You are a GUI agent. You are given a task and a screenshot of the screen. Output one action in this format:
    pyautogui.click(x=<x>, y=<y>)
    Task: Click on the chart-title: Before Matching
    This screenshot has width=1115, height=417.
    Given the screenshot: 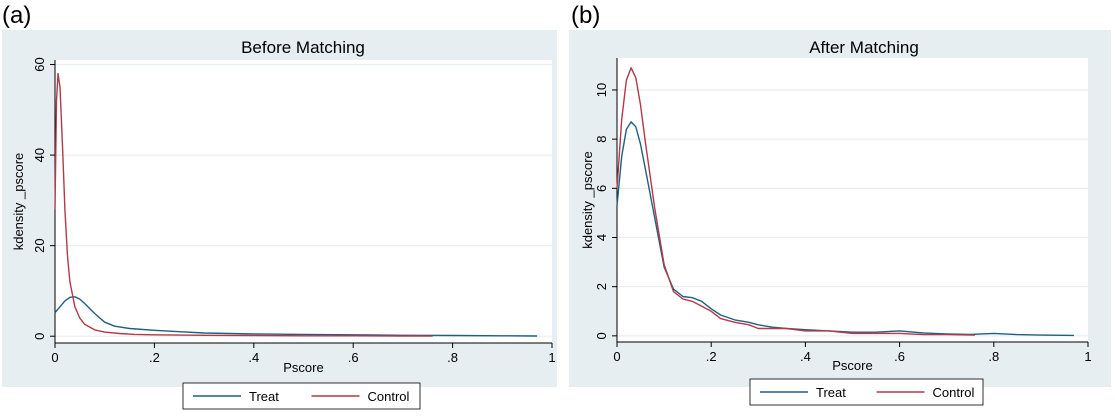 What is the action you would take?
    pyautogui.click(x=303, y=47)
    